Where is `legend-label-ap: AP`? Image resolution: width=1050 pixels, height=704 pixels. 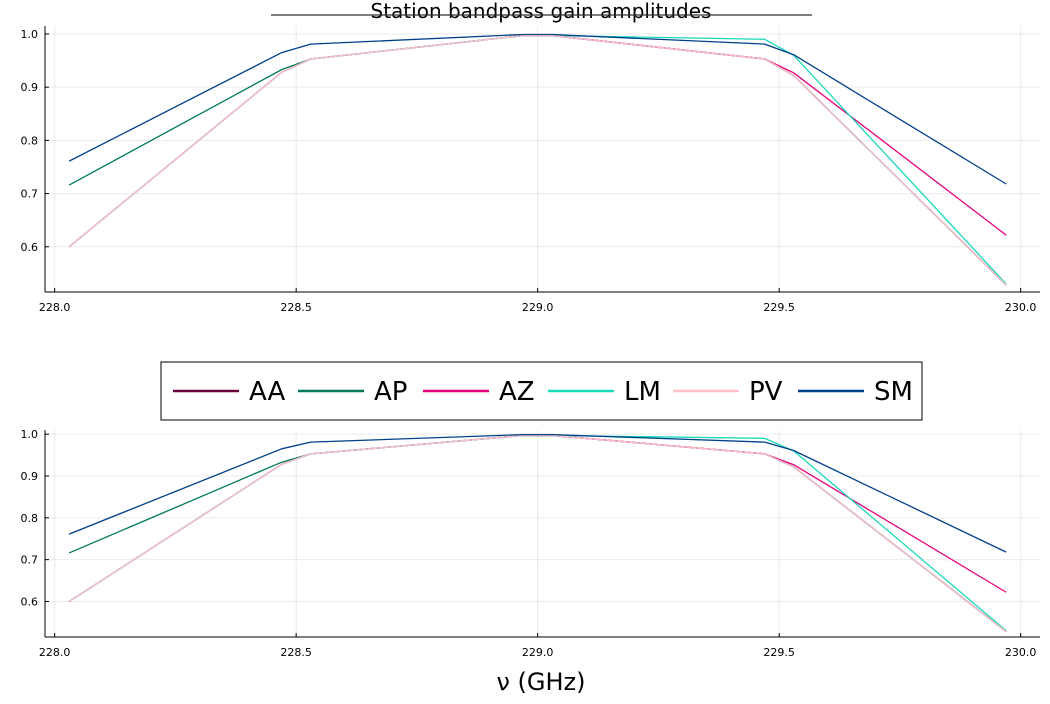 legend-label-ap: AP is located at coordinates (390, 392).